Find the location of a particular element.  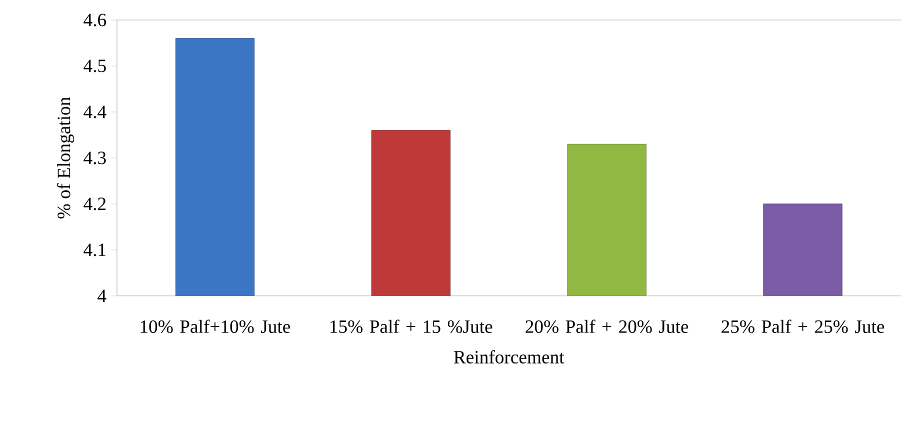

y-tick-label: 4.3 is located at coordinates (95, 158).